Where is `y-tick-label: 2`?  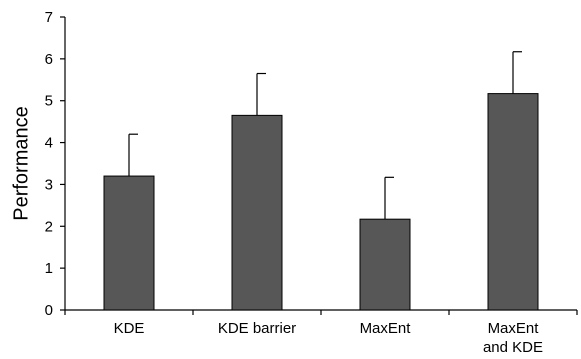
y-tick-label: 2 is located at coordinates (49, 226).